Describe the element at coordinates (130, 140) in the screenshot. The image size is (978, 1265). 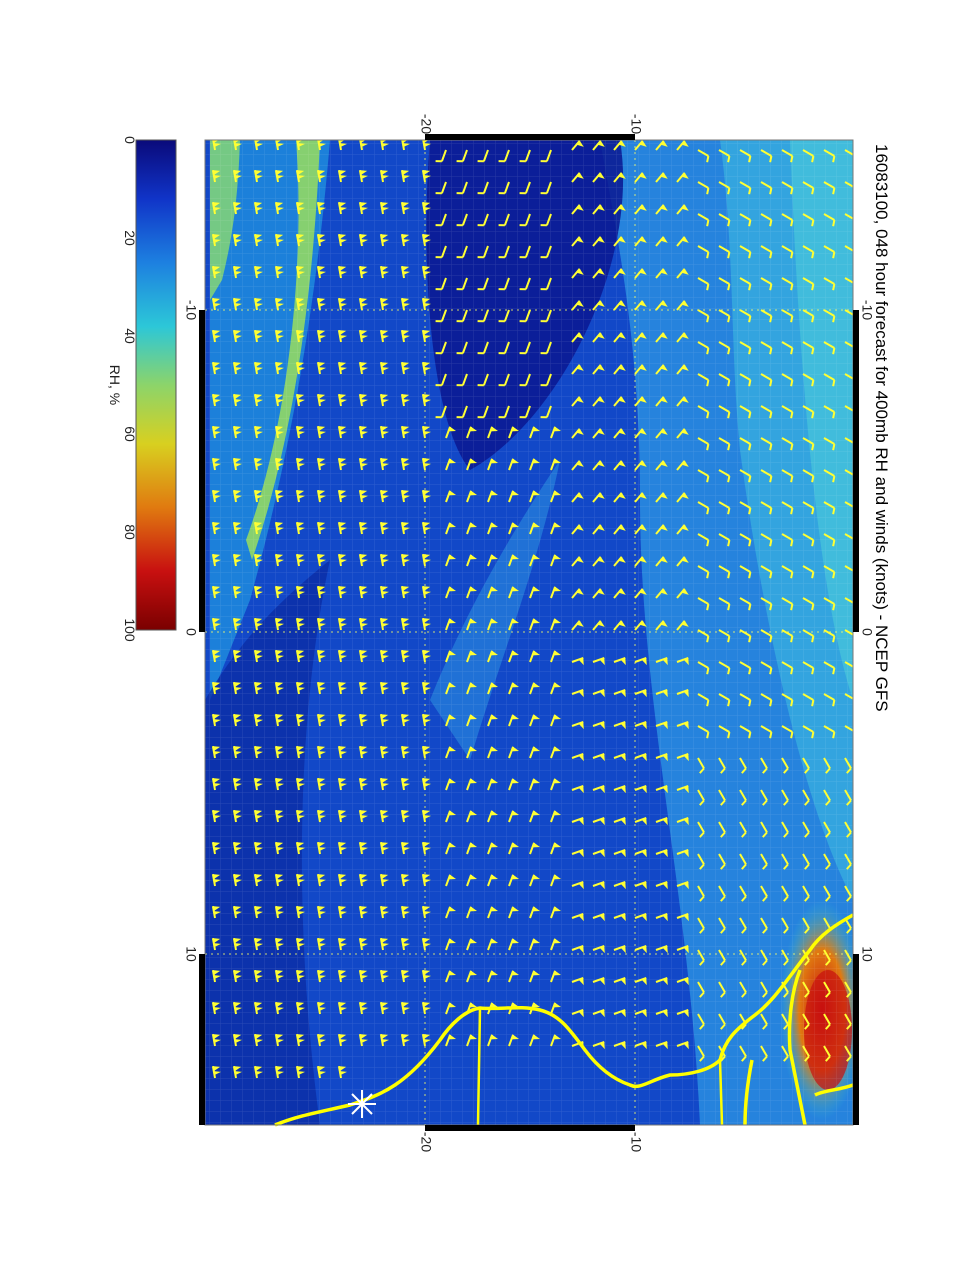
I see `colorbar-tick-0: 0` at that location.